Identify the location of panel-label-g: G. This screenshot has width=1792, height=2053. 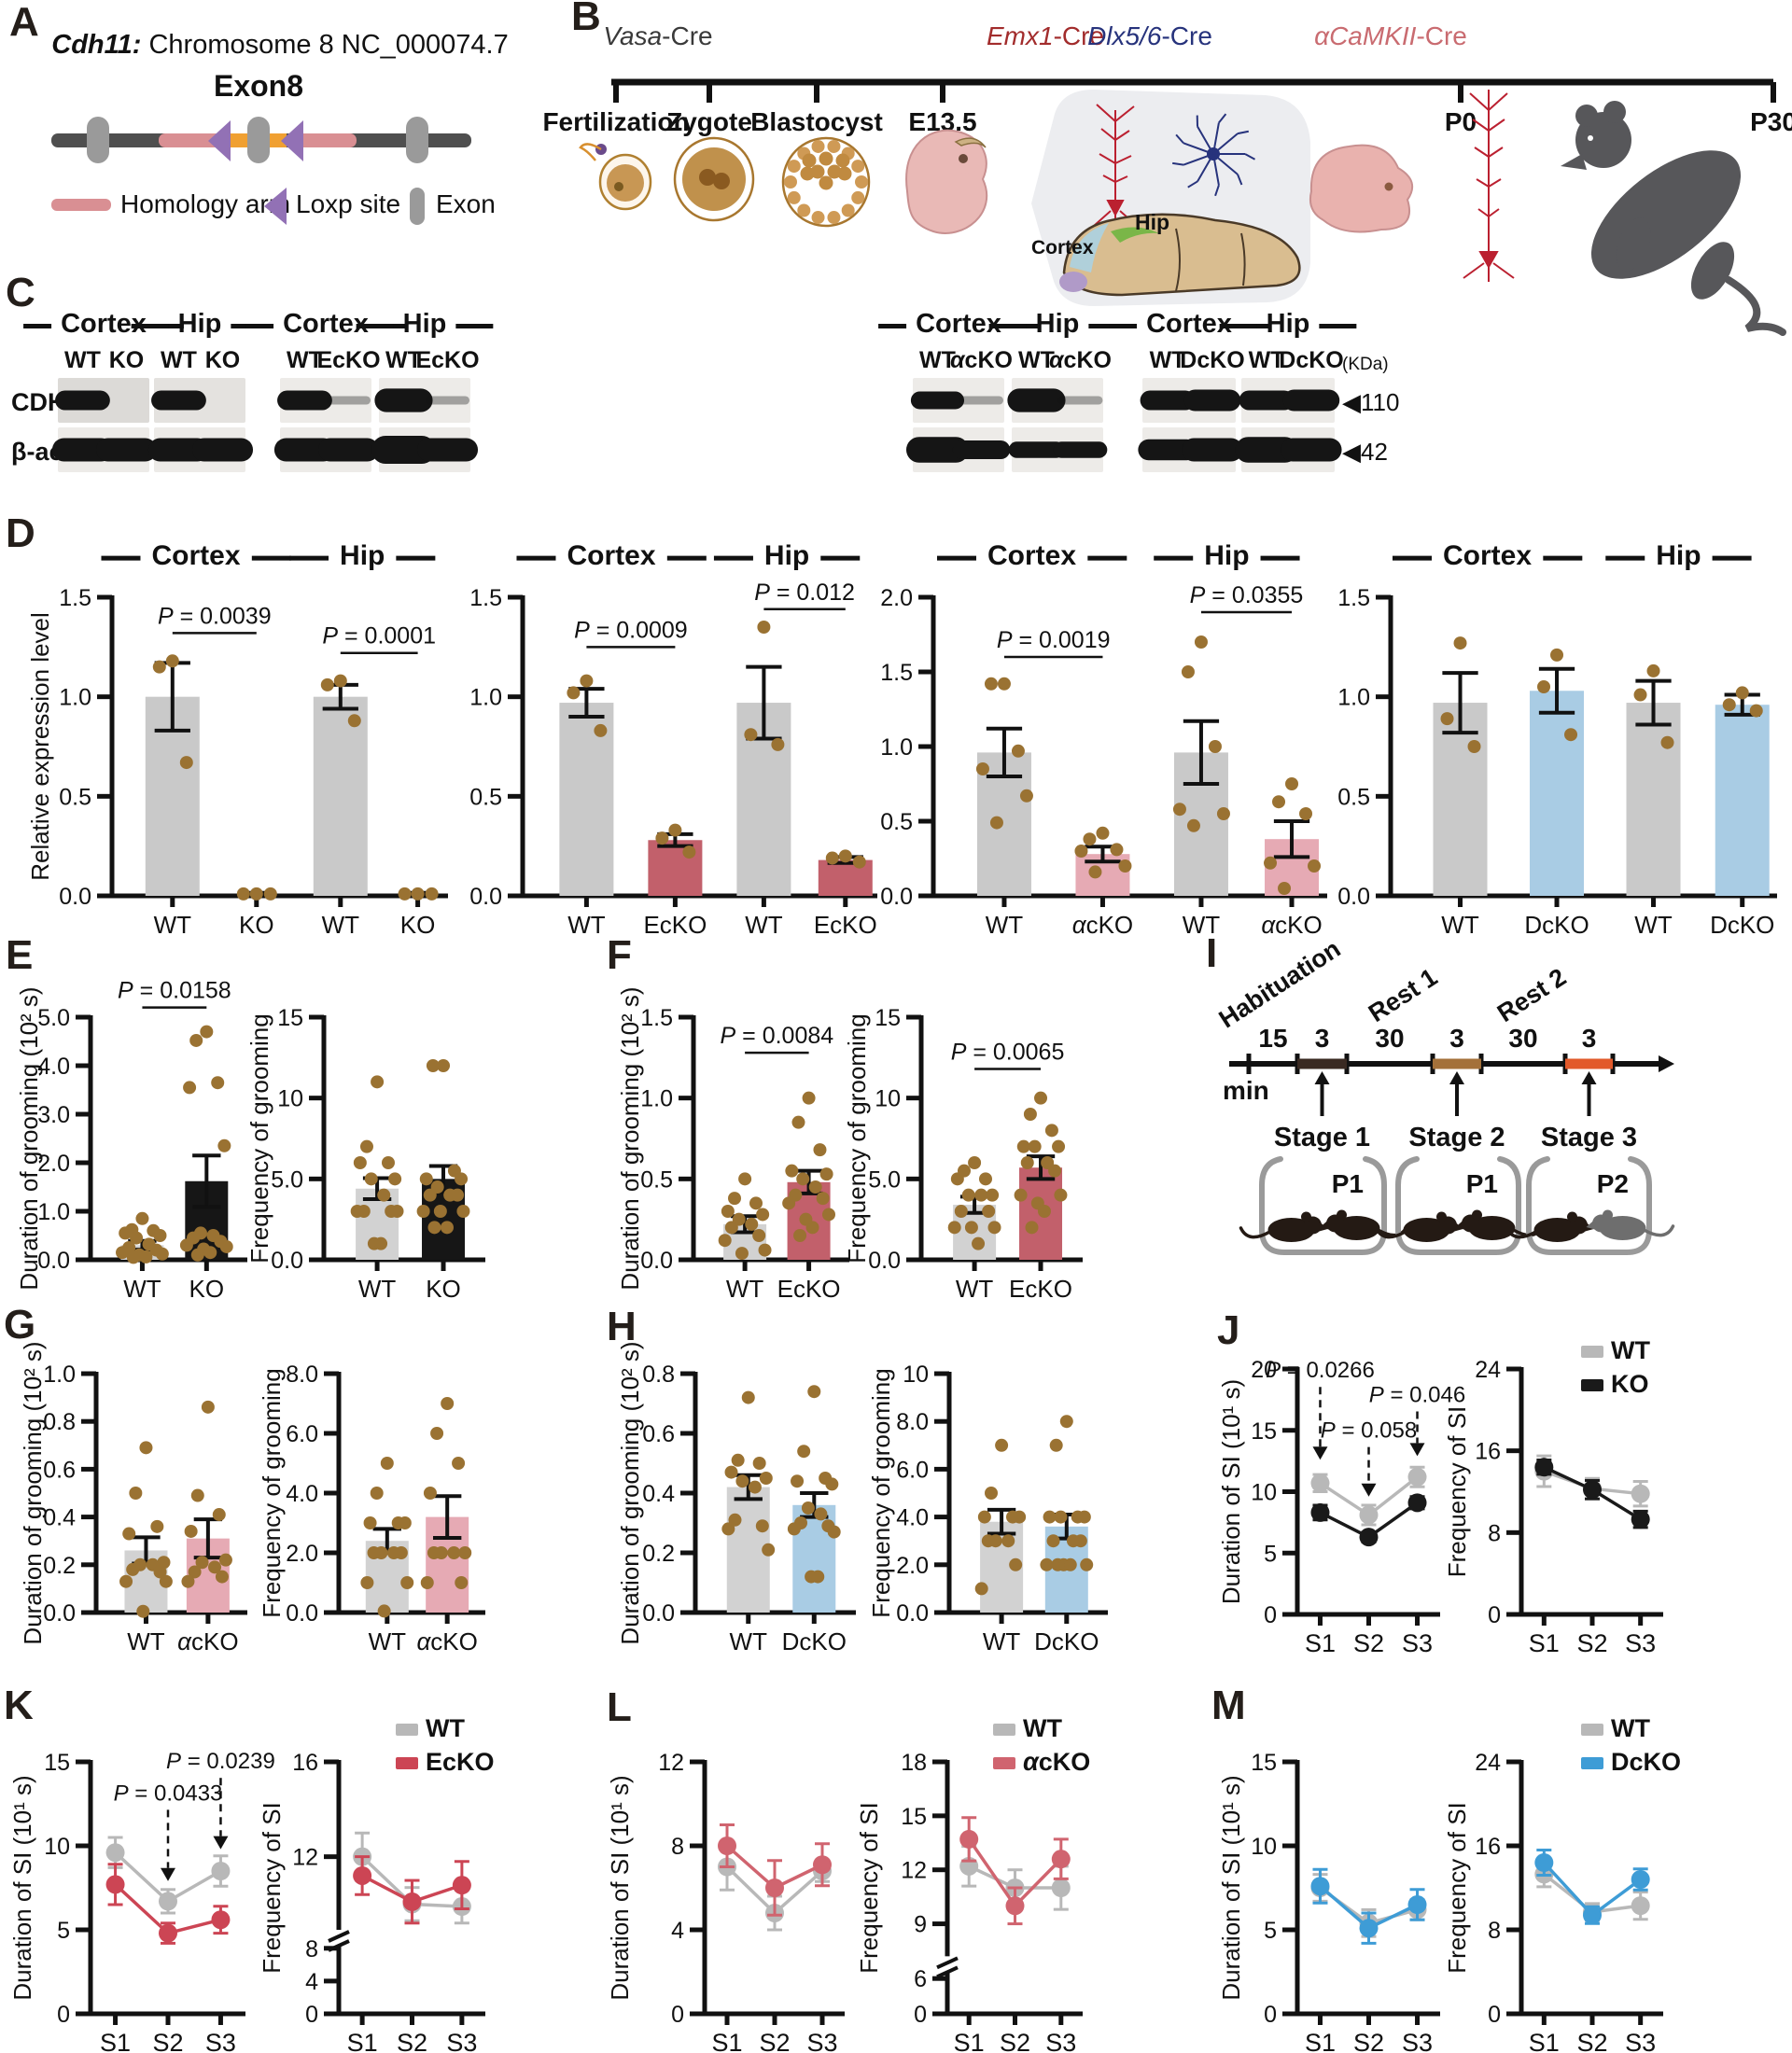
(20, 1325).